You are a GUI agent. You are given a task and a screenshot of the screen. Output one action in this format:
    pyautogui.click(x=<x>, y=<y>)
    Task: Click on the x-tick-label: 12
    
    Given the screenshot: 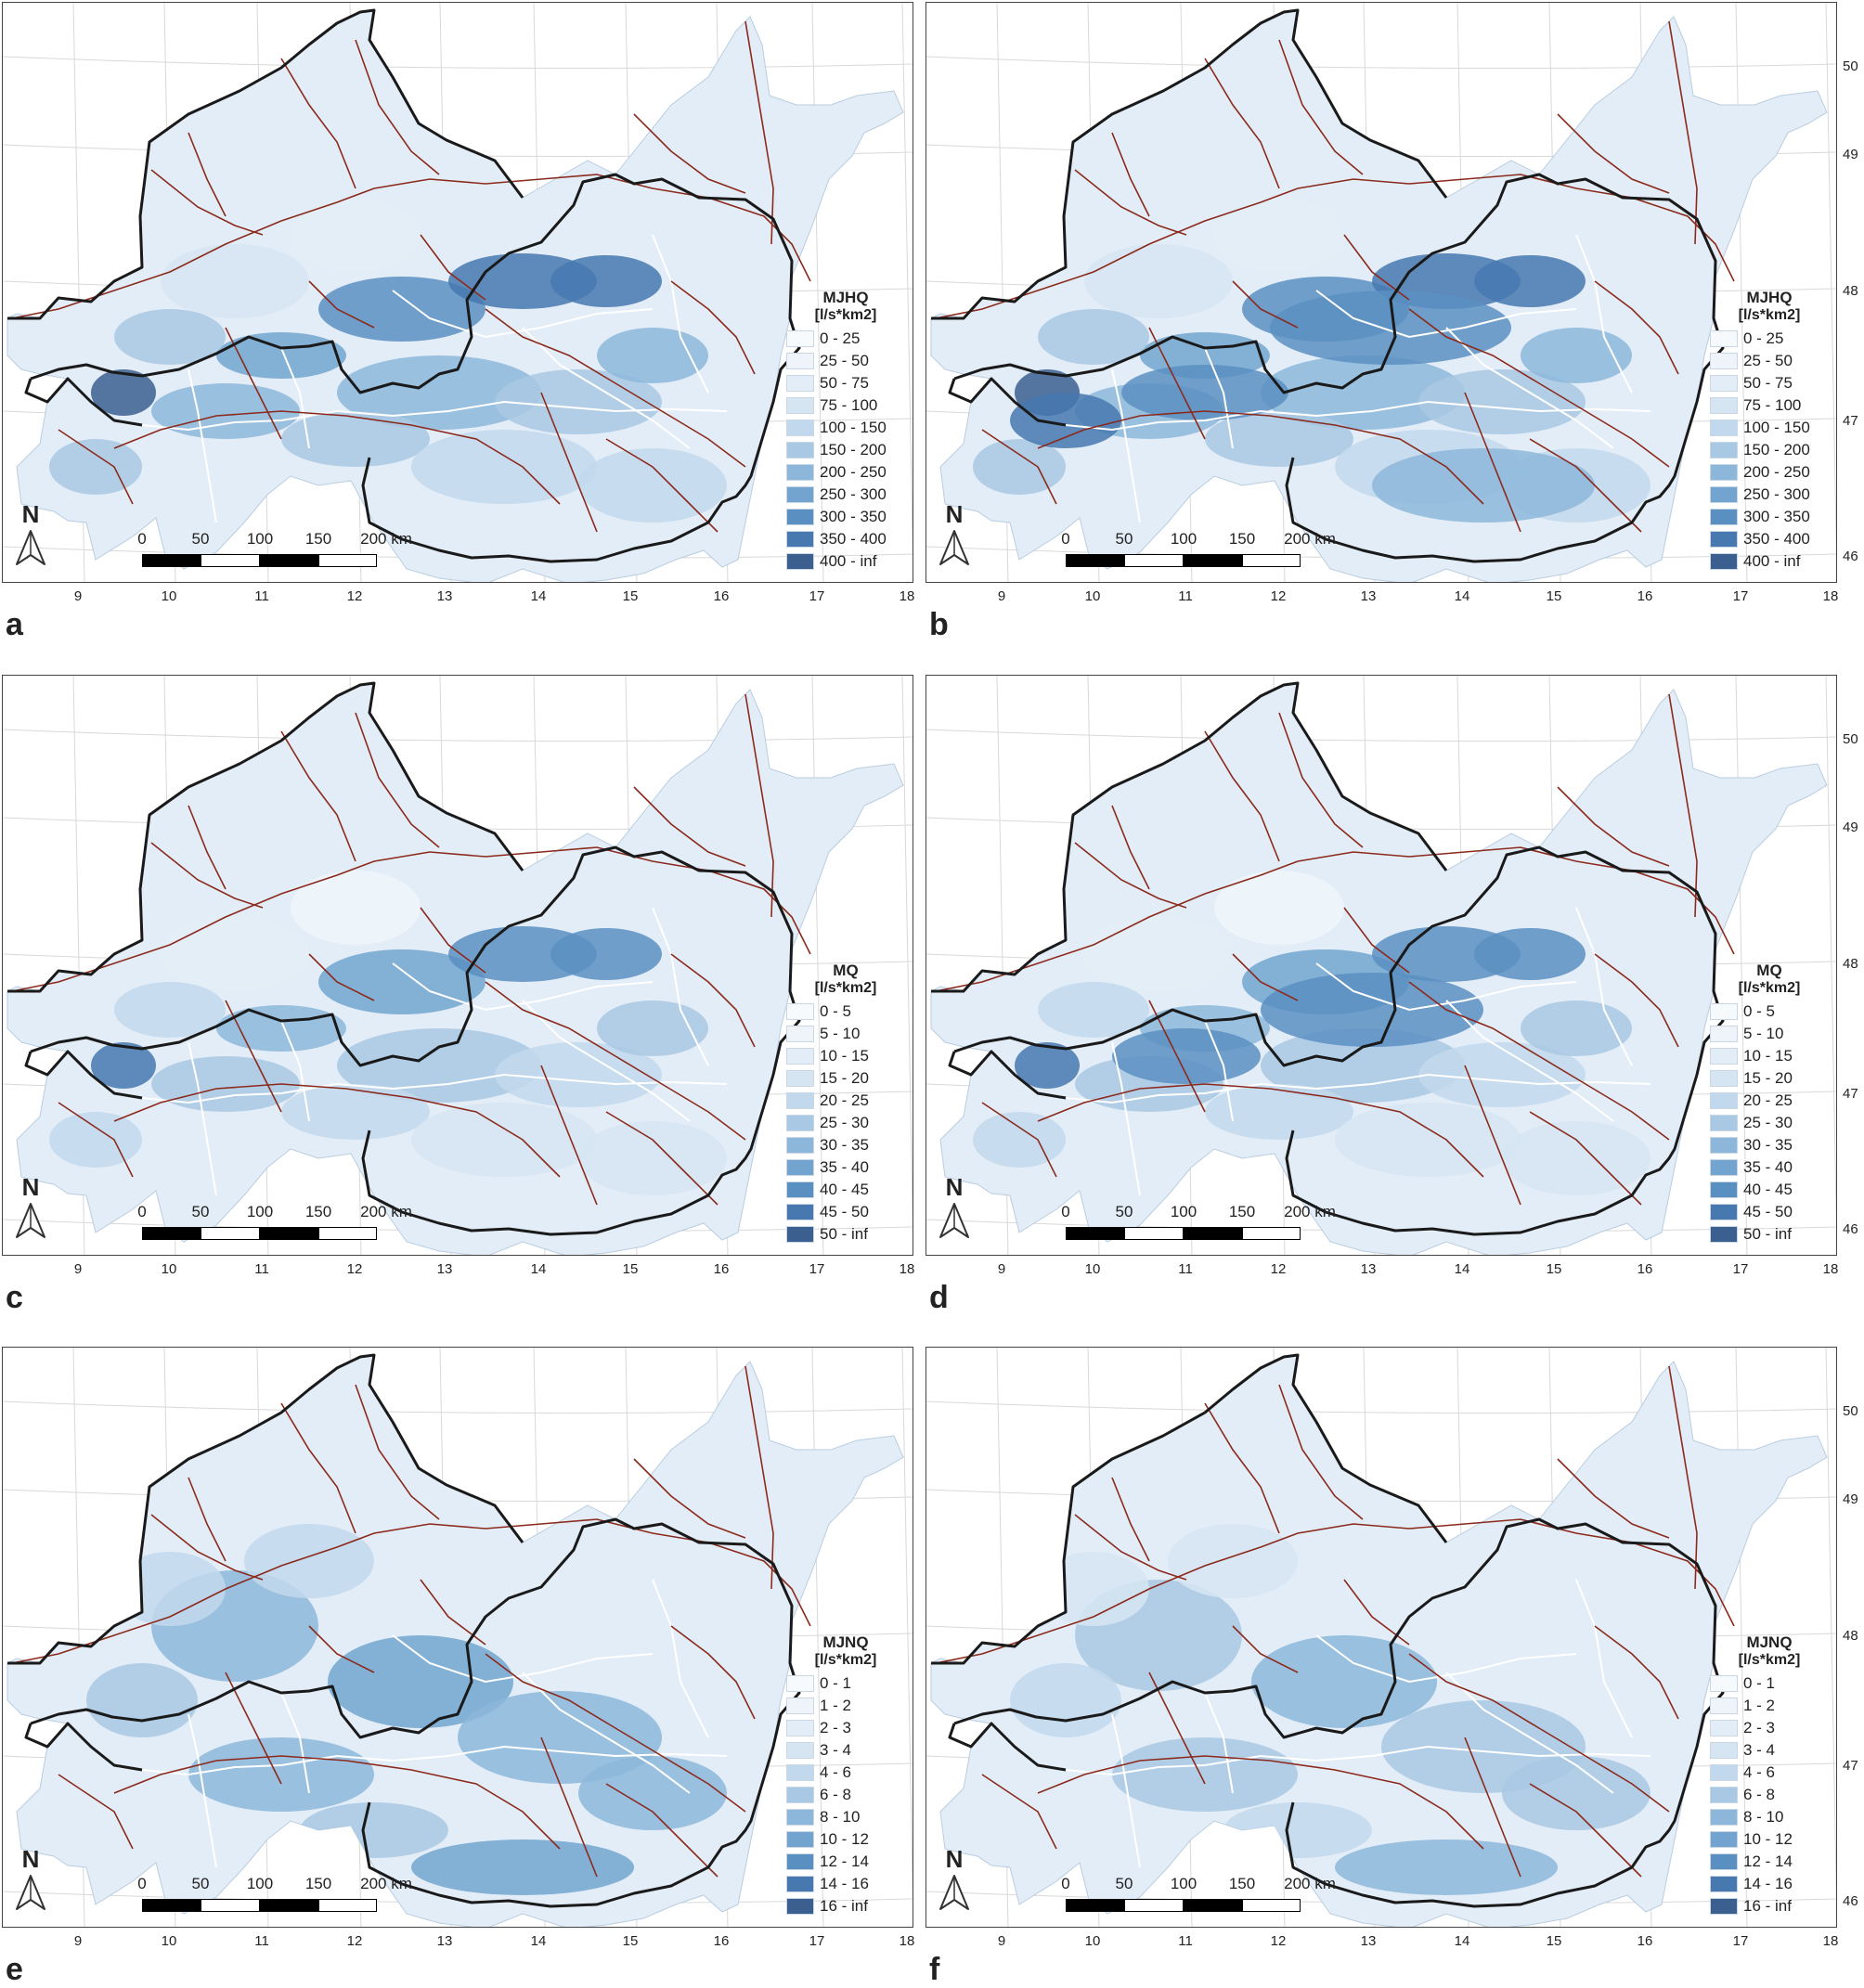 What is the action you would take?
    pyautogui.click(x=1278, y=596)
    